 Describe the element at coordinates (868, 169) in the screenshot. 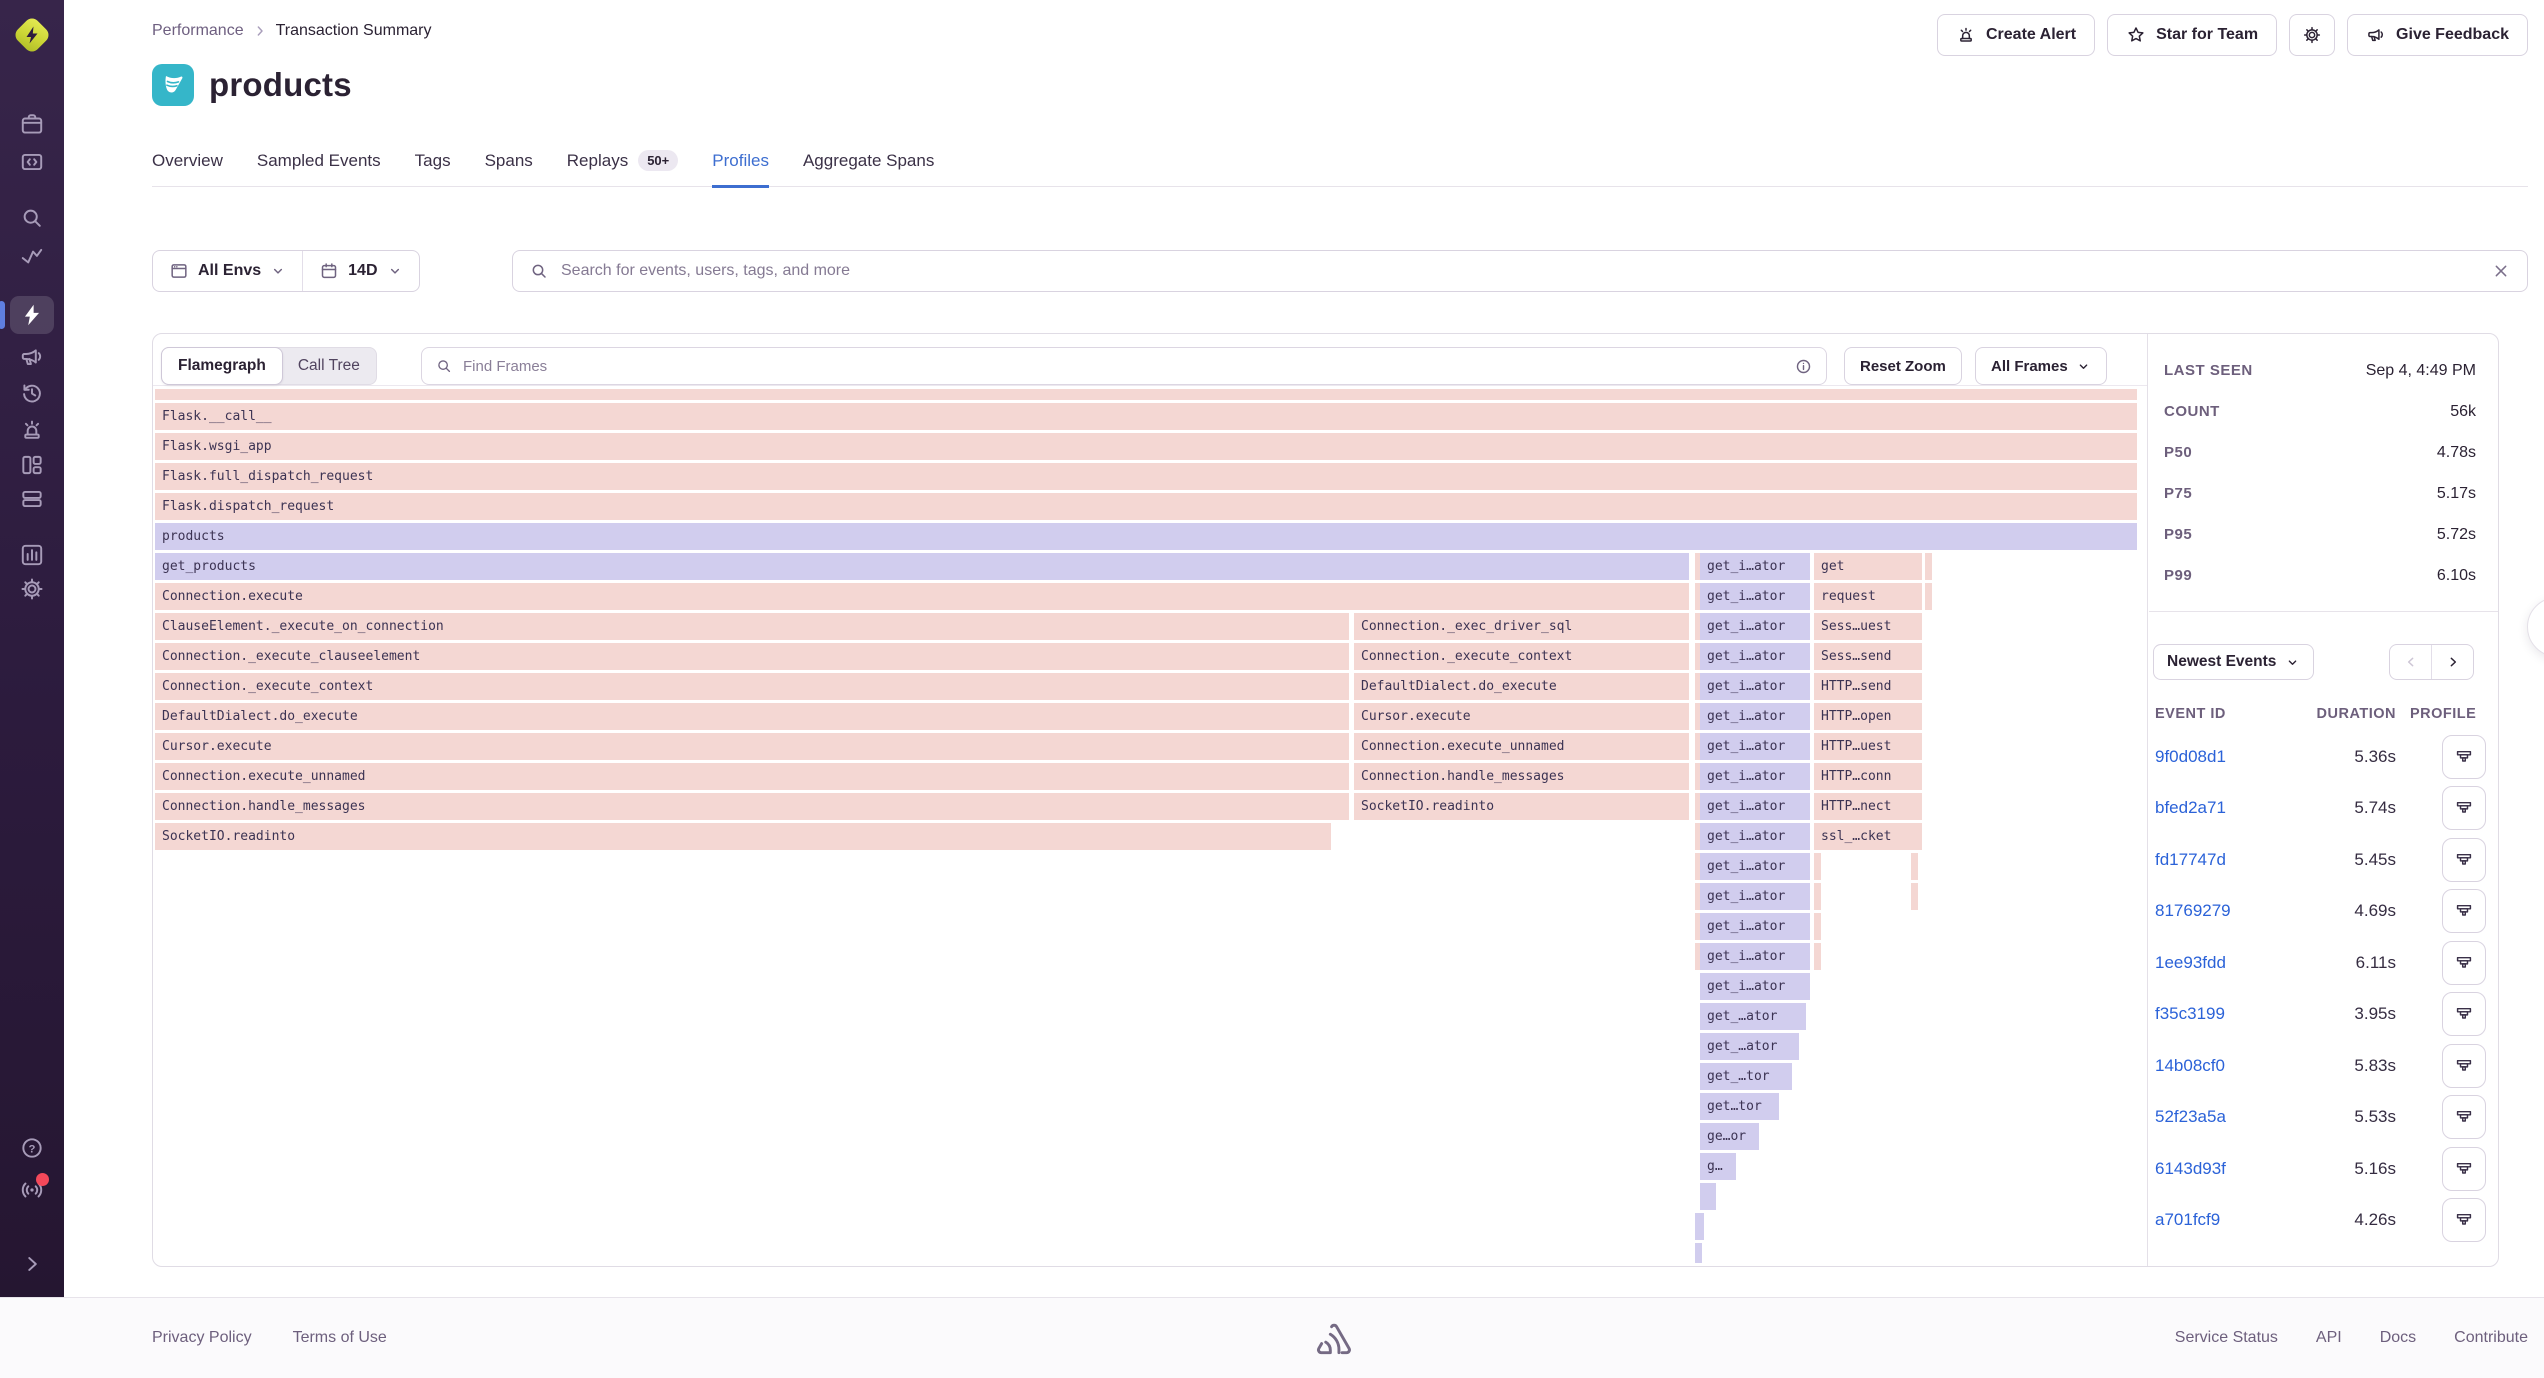

I see `tab-aggregate-spans: Aggregate Spans` at that location.